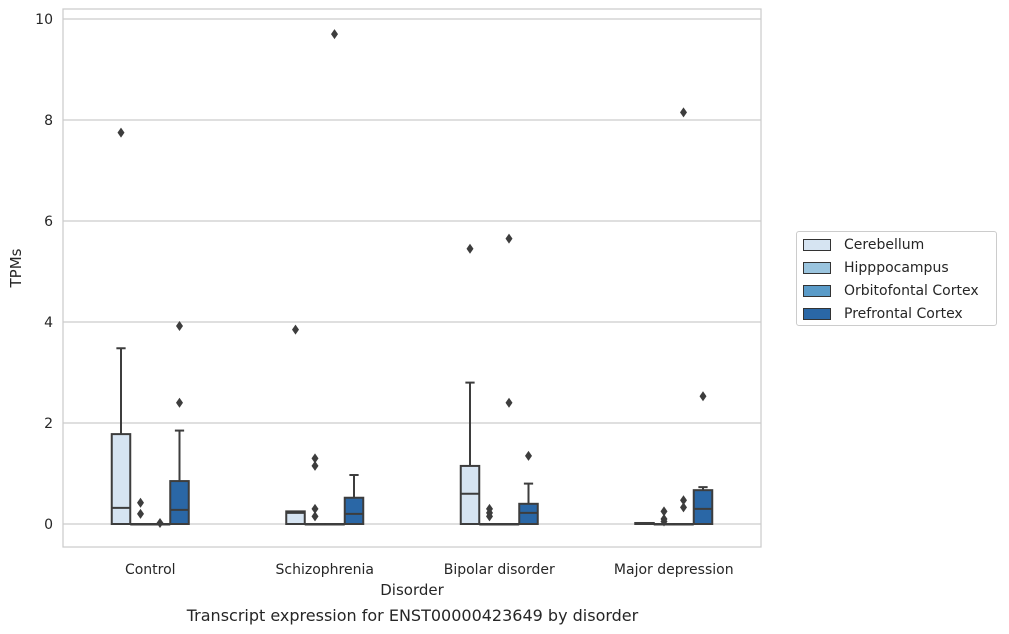 This screenshot has width=1009, height=634. I want to click on legend-label-prefrontal: Prefrontal Cortex, so click(903, 314).